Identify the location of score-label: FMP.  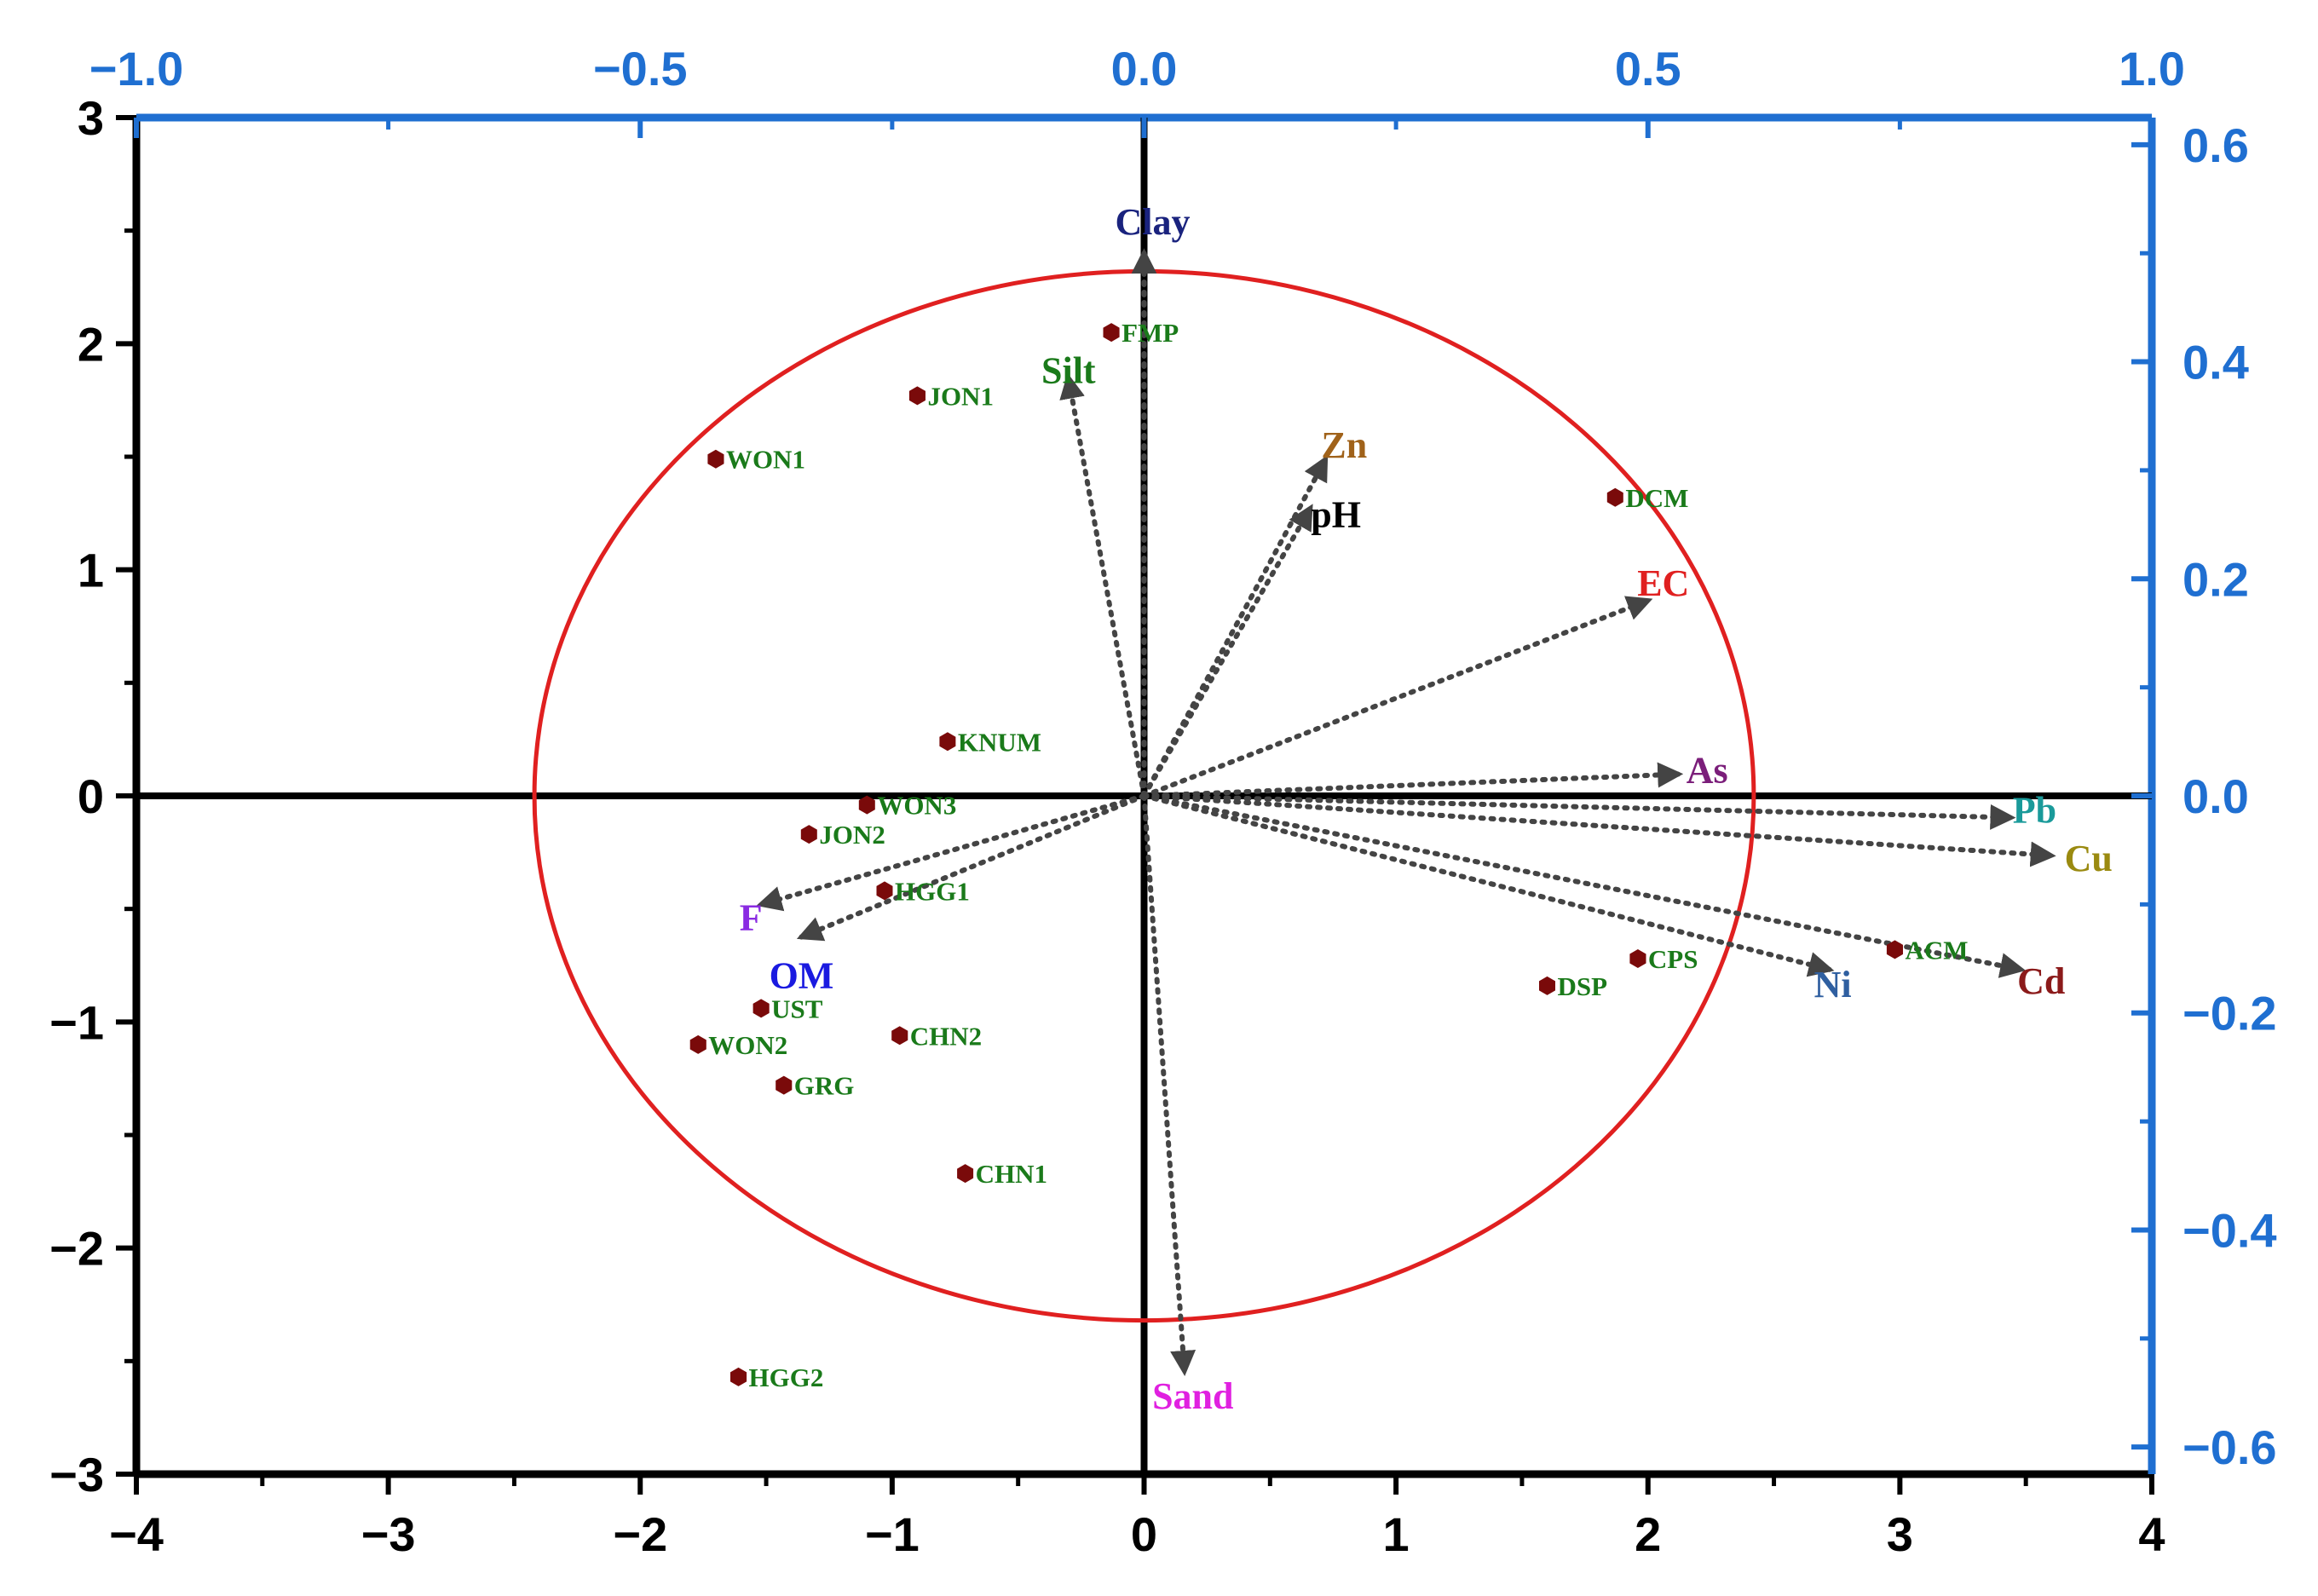
(1150, 333).